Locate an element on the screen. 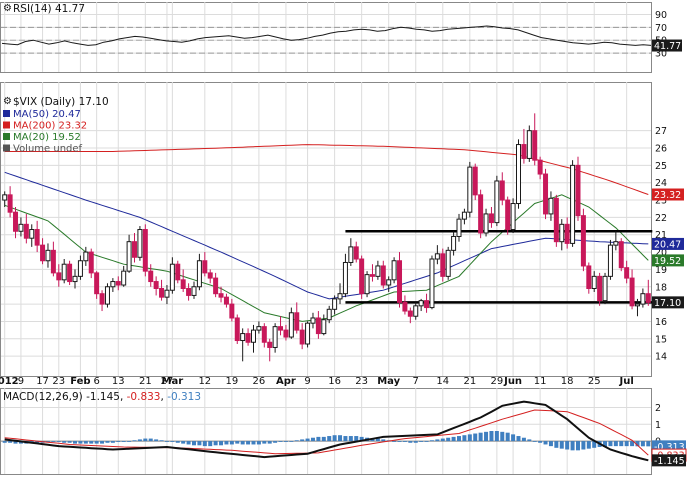 The image size is (691, 488). rsi-header-label: RSI(14) 41.77 is located at coordinates (49, 9).